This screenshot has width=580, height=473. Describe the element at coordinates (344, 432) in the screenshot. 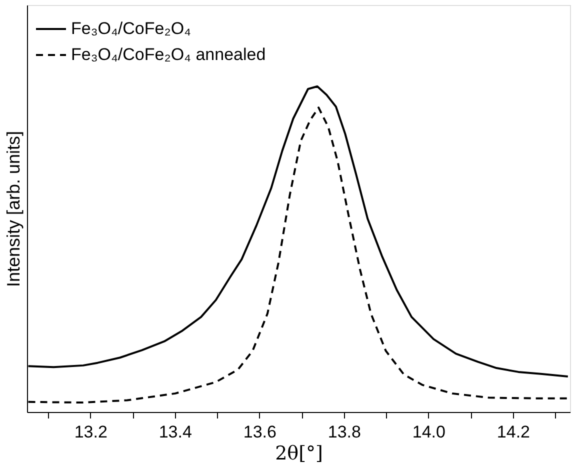

I see `x-tick-label: 13.8` at that location.